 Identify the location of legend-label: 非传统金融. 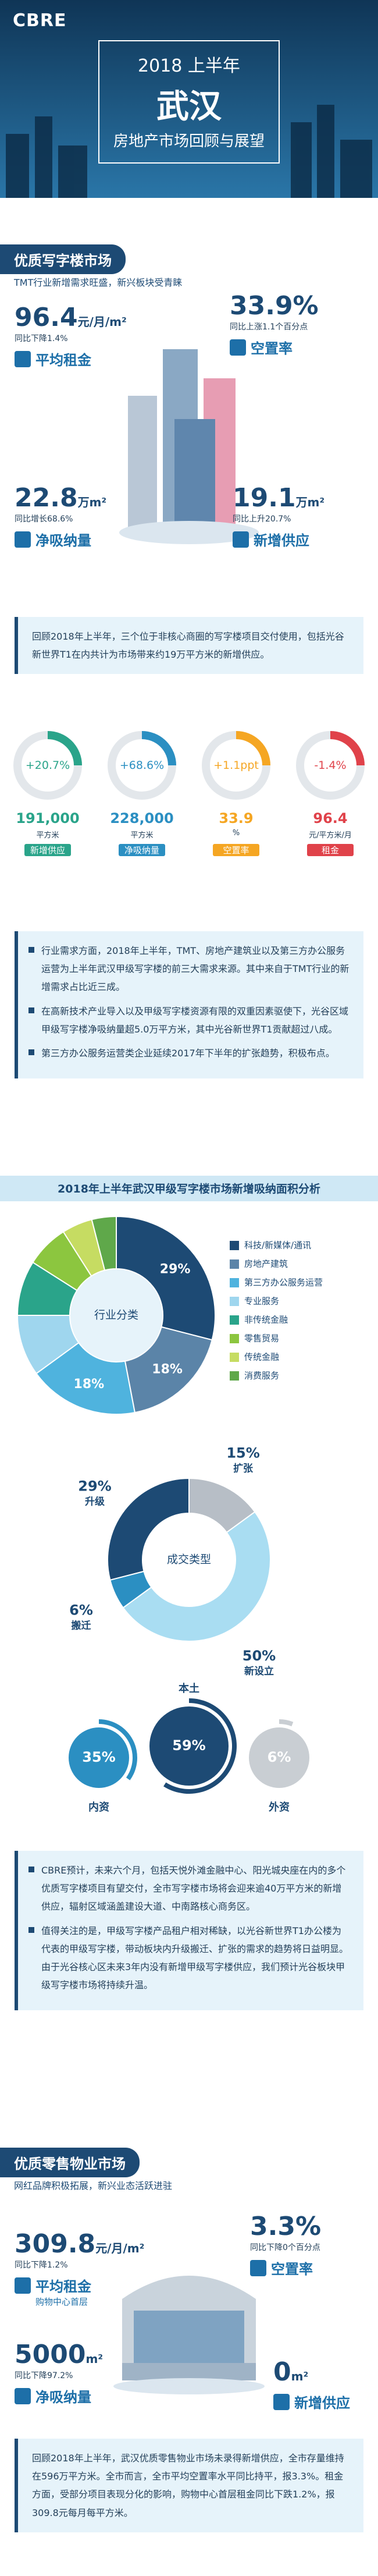
(266, 1320).